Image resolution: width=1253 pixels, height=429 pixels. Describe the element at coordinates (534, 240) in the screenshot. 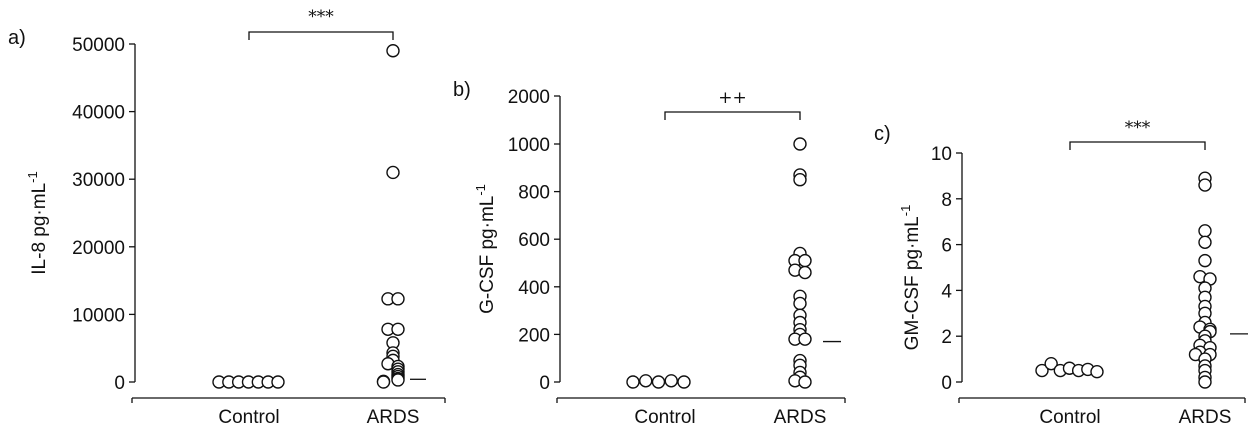

I see `y-tick-label: 600` at that location.